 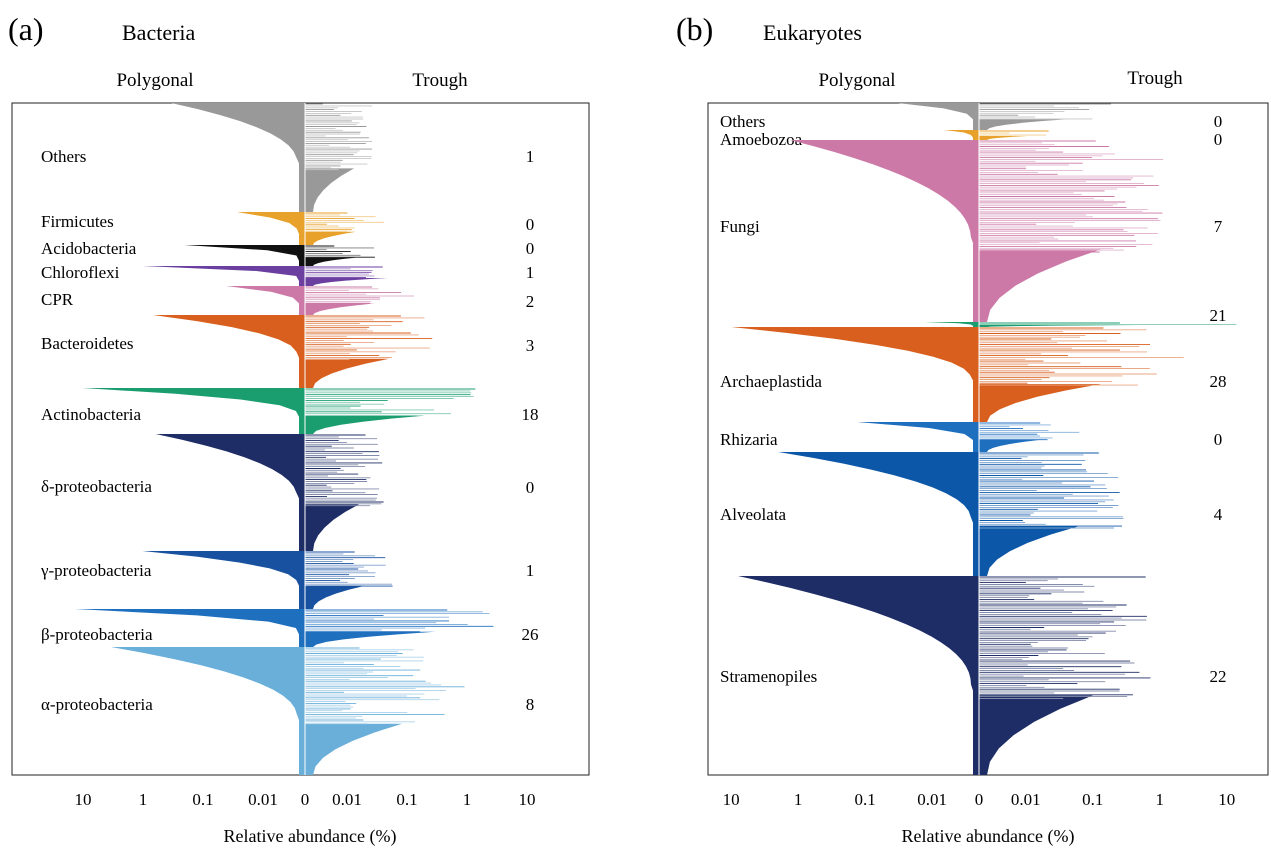 I want to click on panel-a-x-tick-left: 1, so click(x=143, y=799).